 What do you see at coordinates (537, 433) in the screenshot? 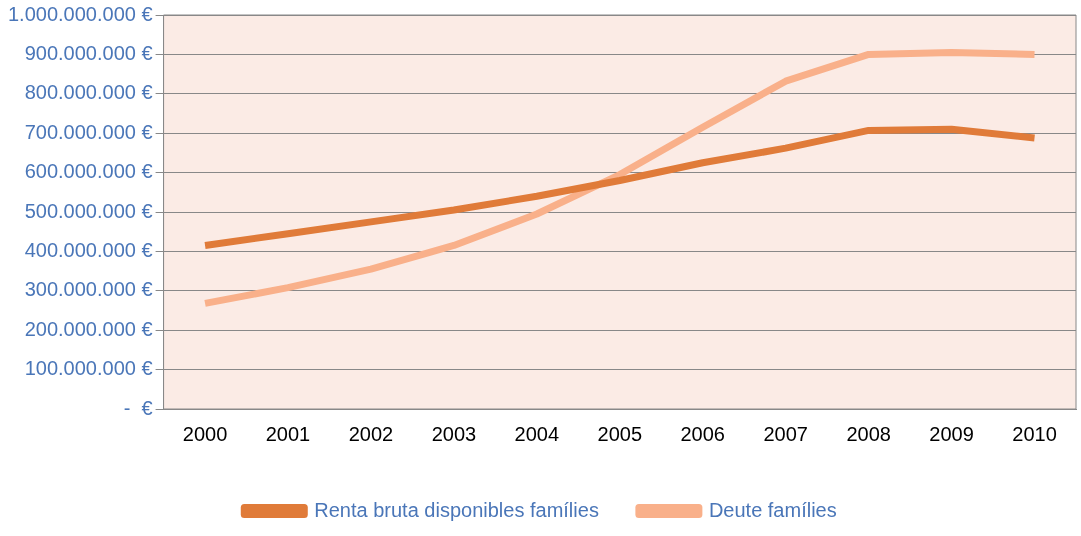
I see `x-tick-label: 2004` at bounding box center [537, 433].